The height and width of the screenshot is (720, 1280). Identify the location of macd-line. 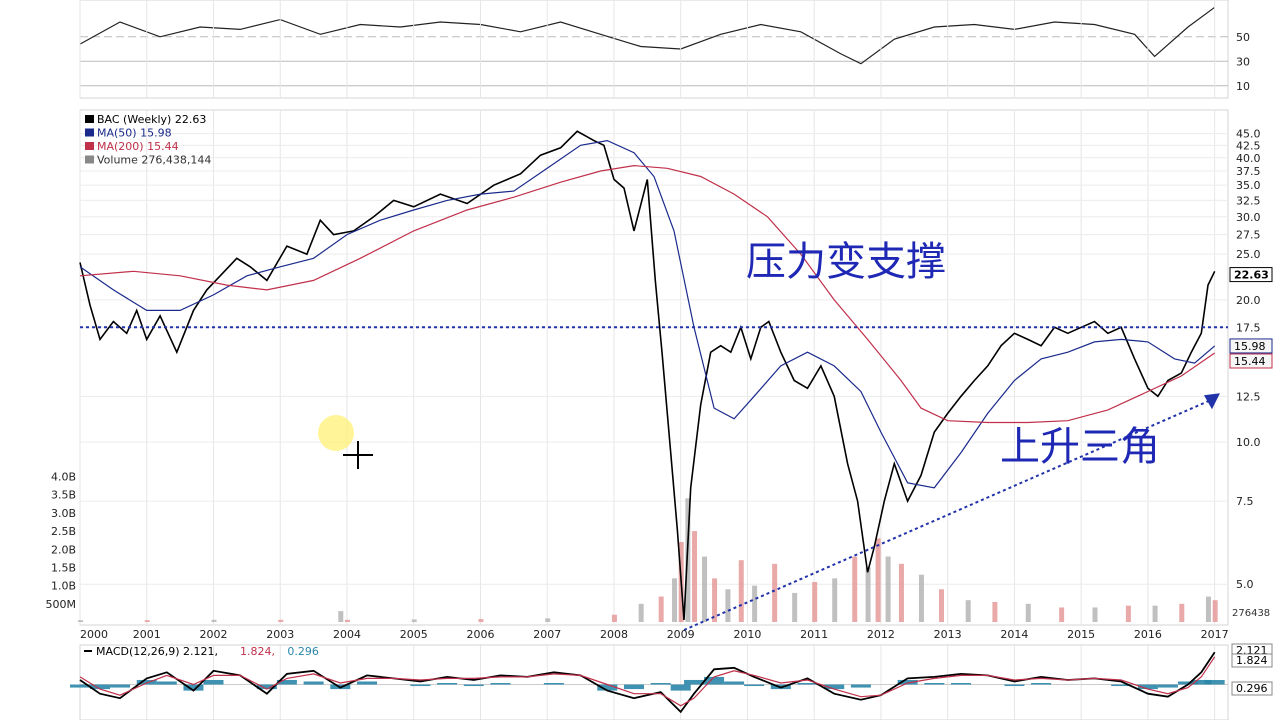
(647, 682).